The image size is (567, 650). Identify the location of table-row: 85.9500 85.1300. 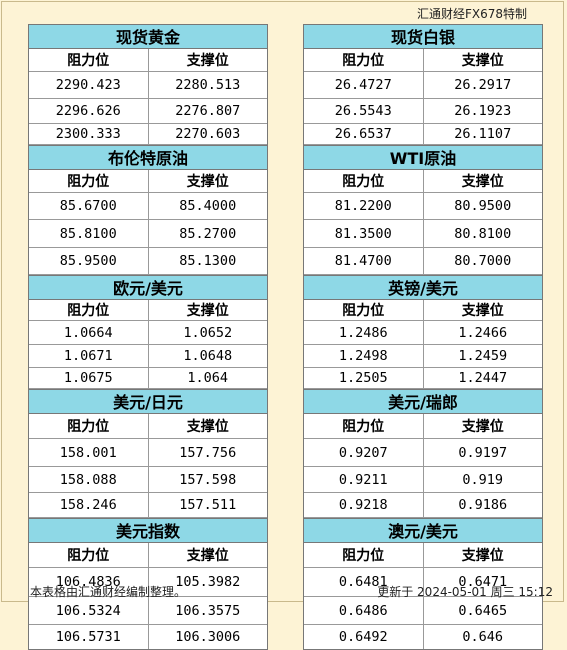
(148, 261).